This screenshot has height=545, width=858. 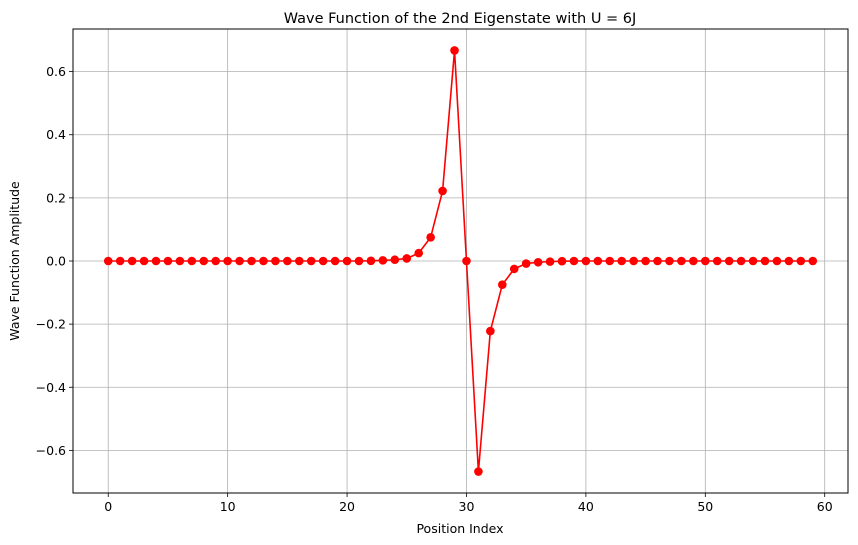 I want to click on y-tick-label: 0.0, so click(x=56, y=261).